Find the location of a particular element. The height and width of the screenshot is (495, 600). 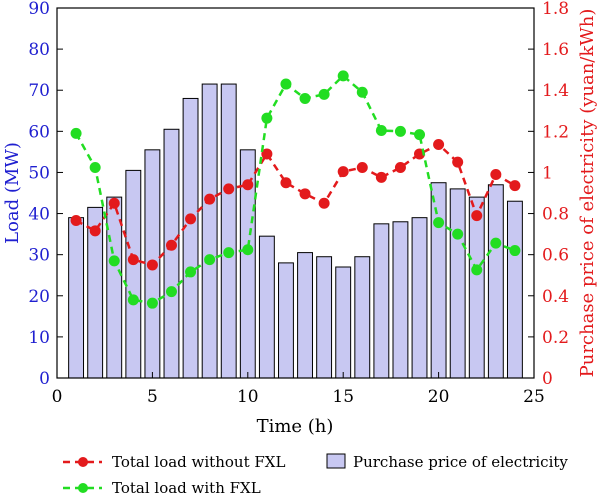

right-tick-label-1.4: 1.4 is located at coordinates (555, 91).